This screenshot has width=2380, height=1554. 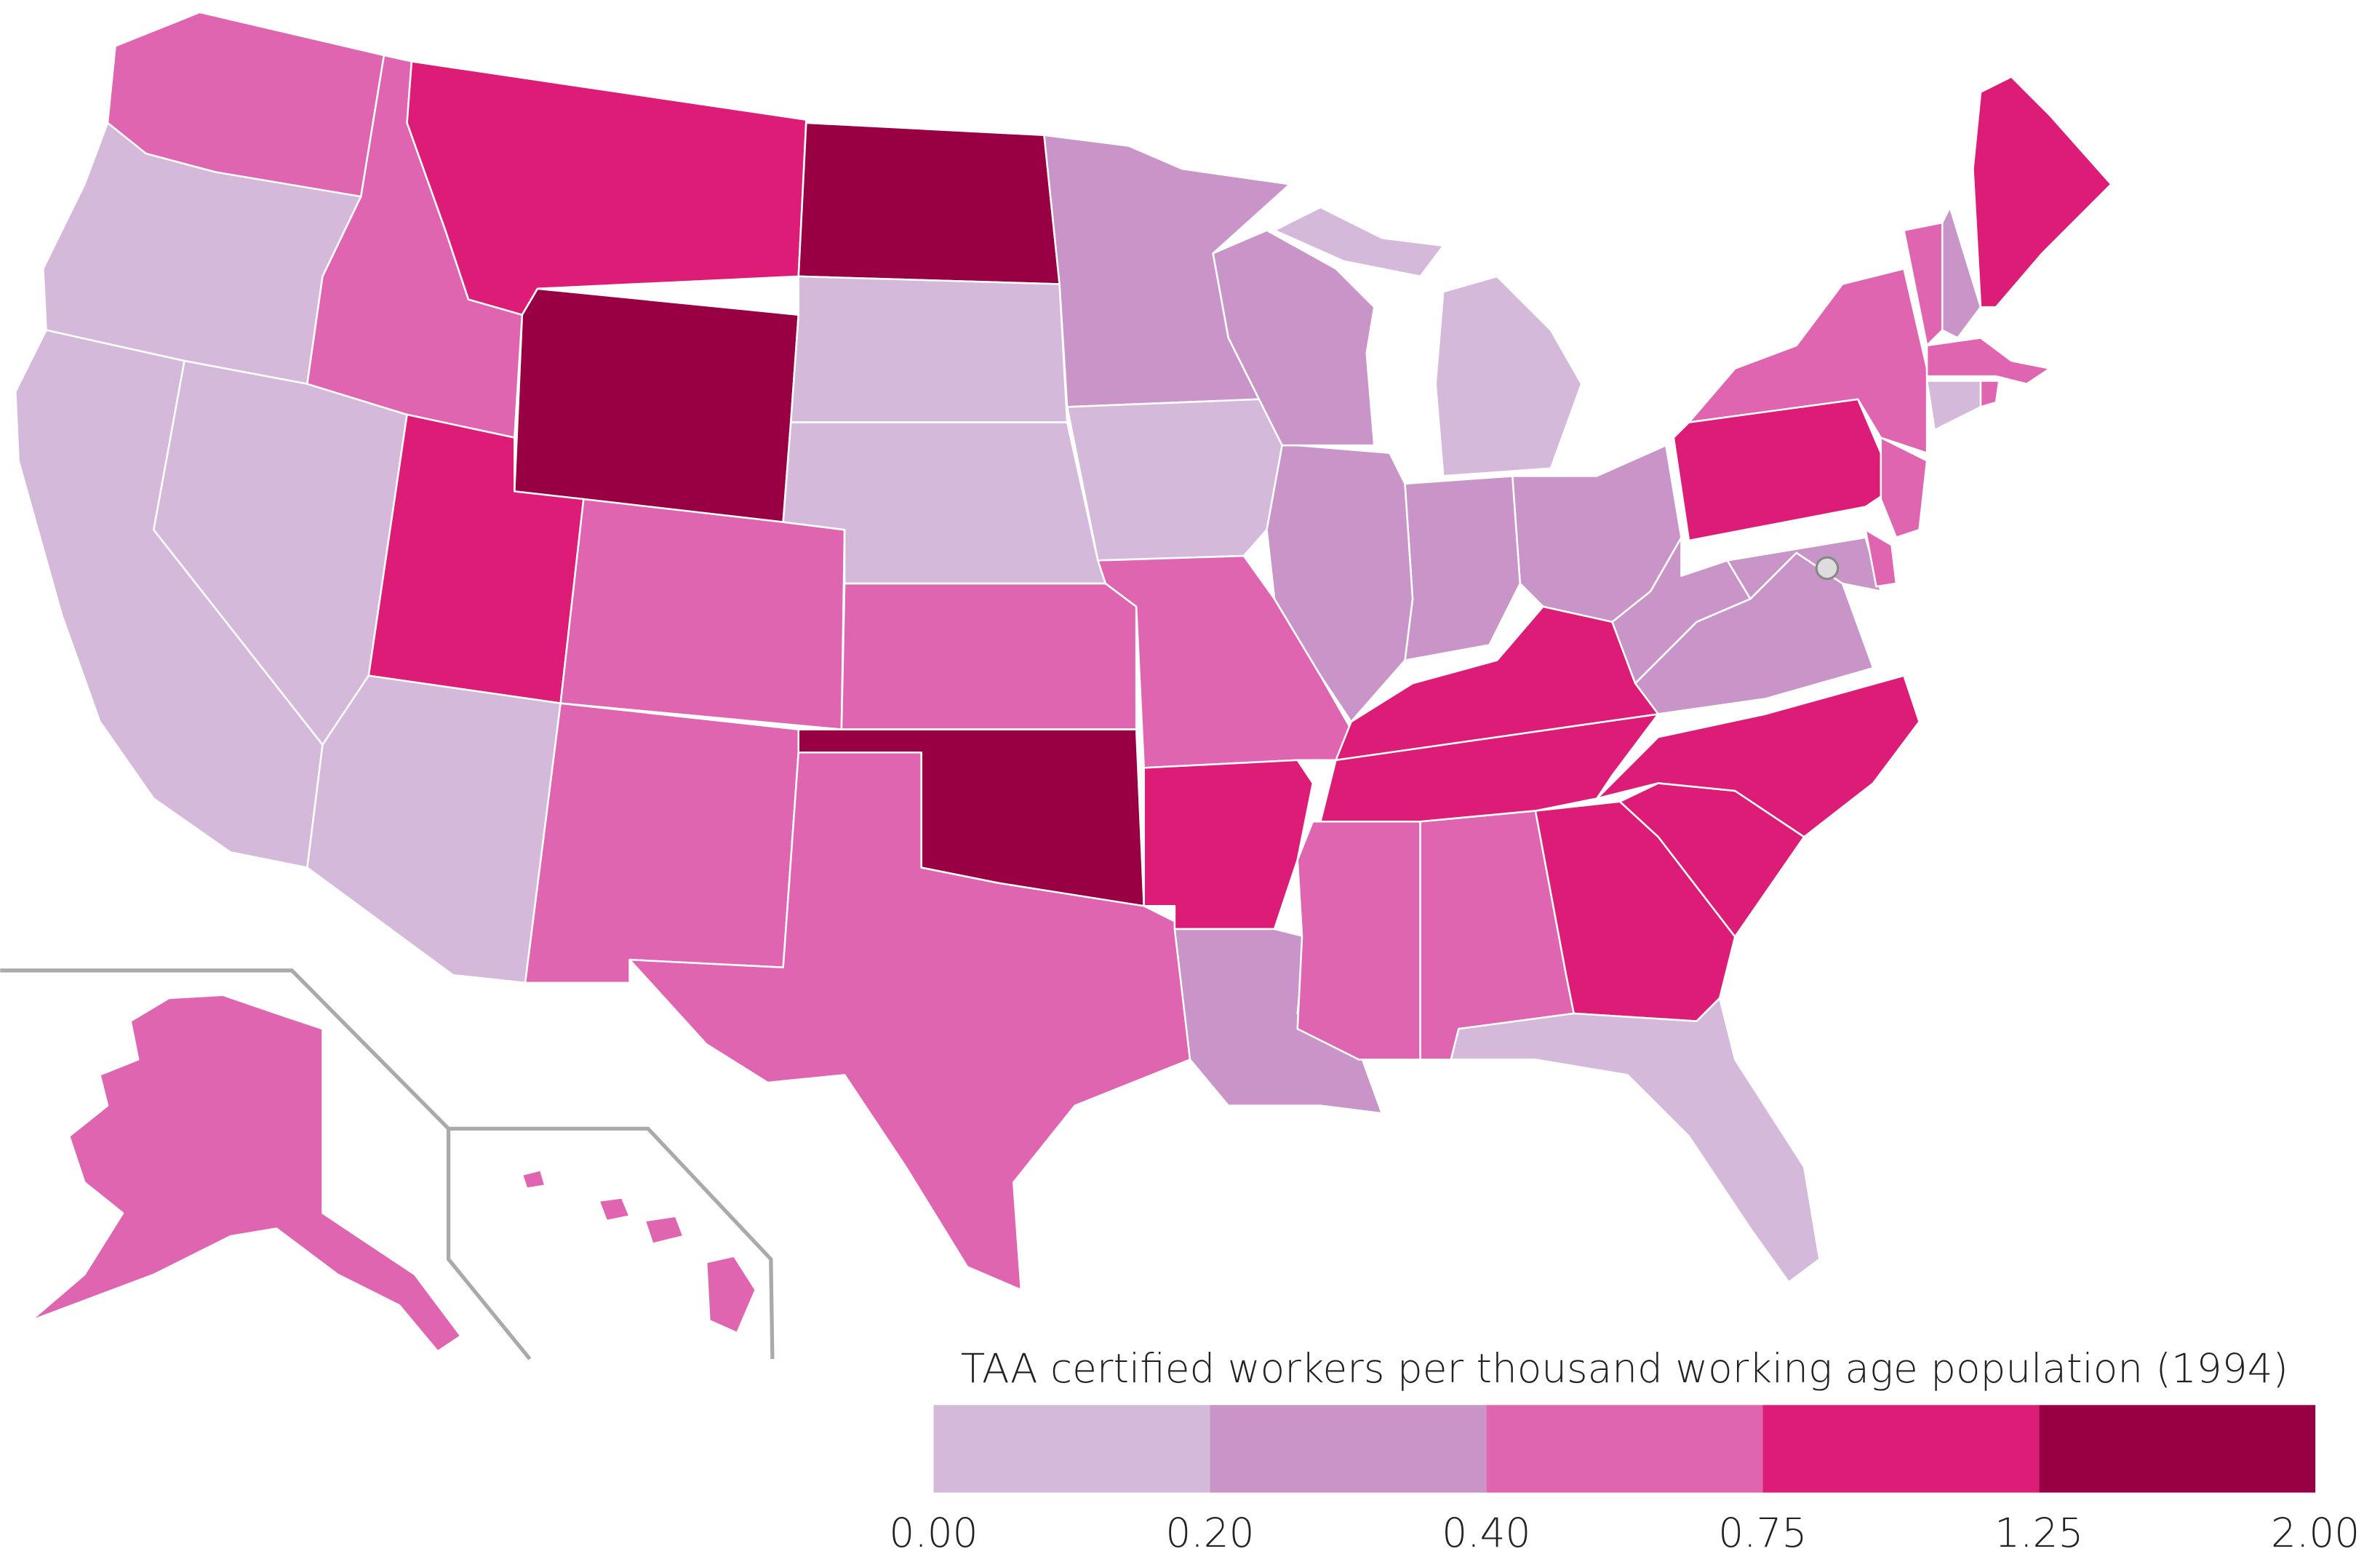 What do you see at coordinates (933, 1532) in the screenshot?
I see `legend-tick-label: 0.00` at bounding box center [933, 1532].